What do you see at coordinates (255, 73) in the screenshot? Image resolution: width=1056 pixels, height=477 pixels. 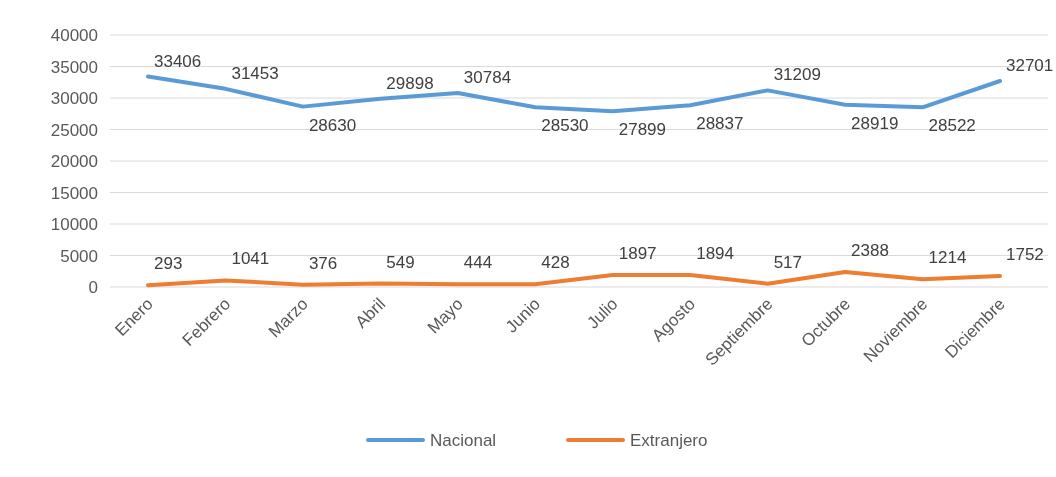 I see `data-label: 31453` at bounding box center [255, 73].